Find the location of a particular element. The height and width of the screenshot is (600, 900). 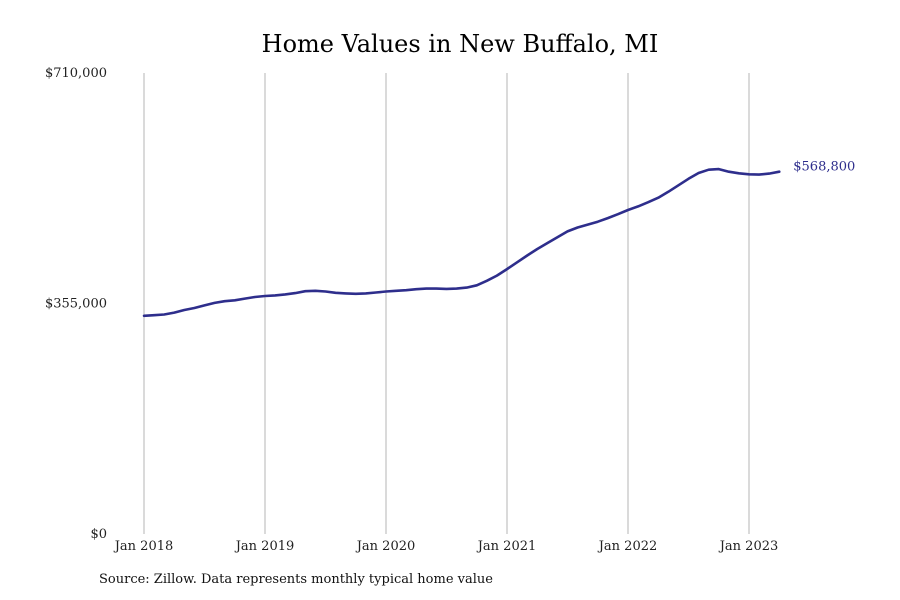

x-tick-label: Jan 2018 is located at coordinates (143, 546).